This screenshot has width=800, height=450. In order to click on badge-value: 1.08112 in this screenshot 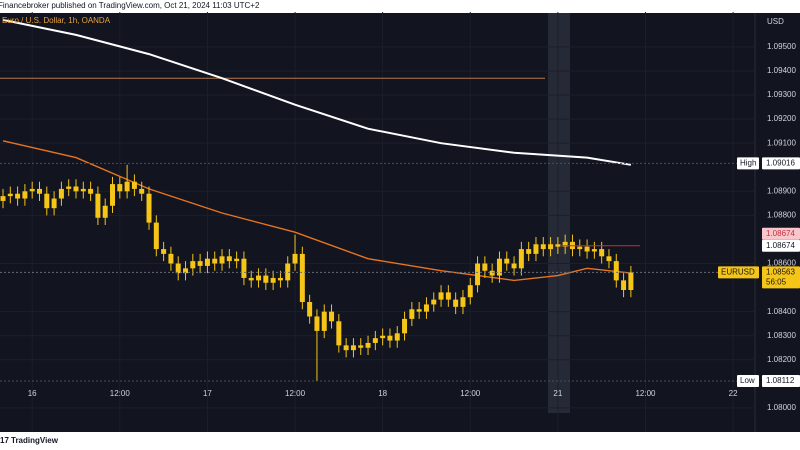, I will do `click(780, 380)`.